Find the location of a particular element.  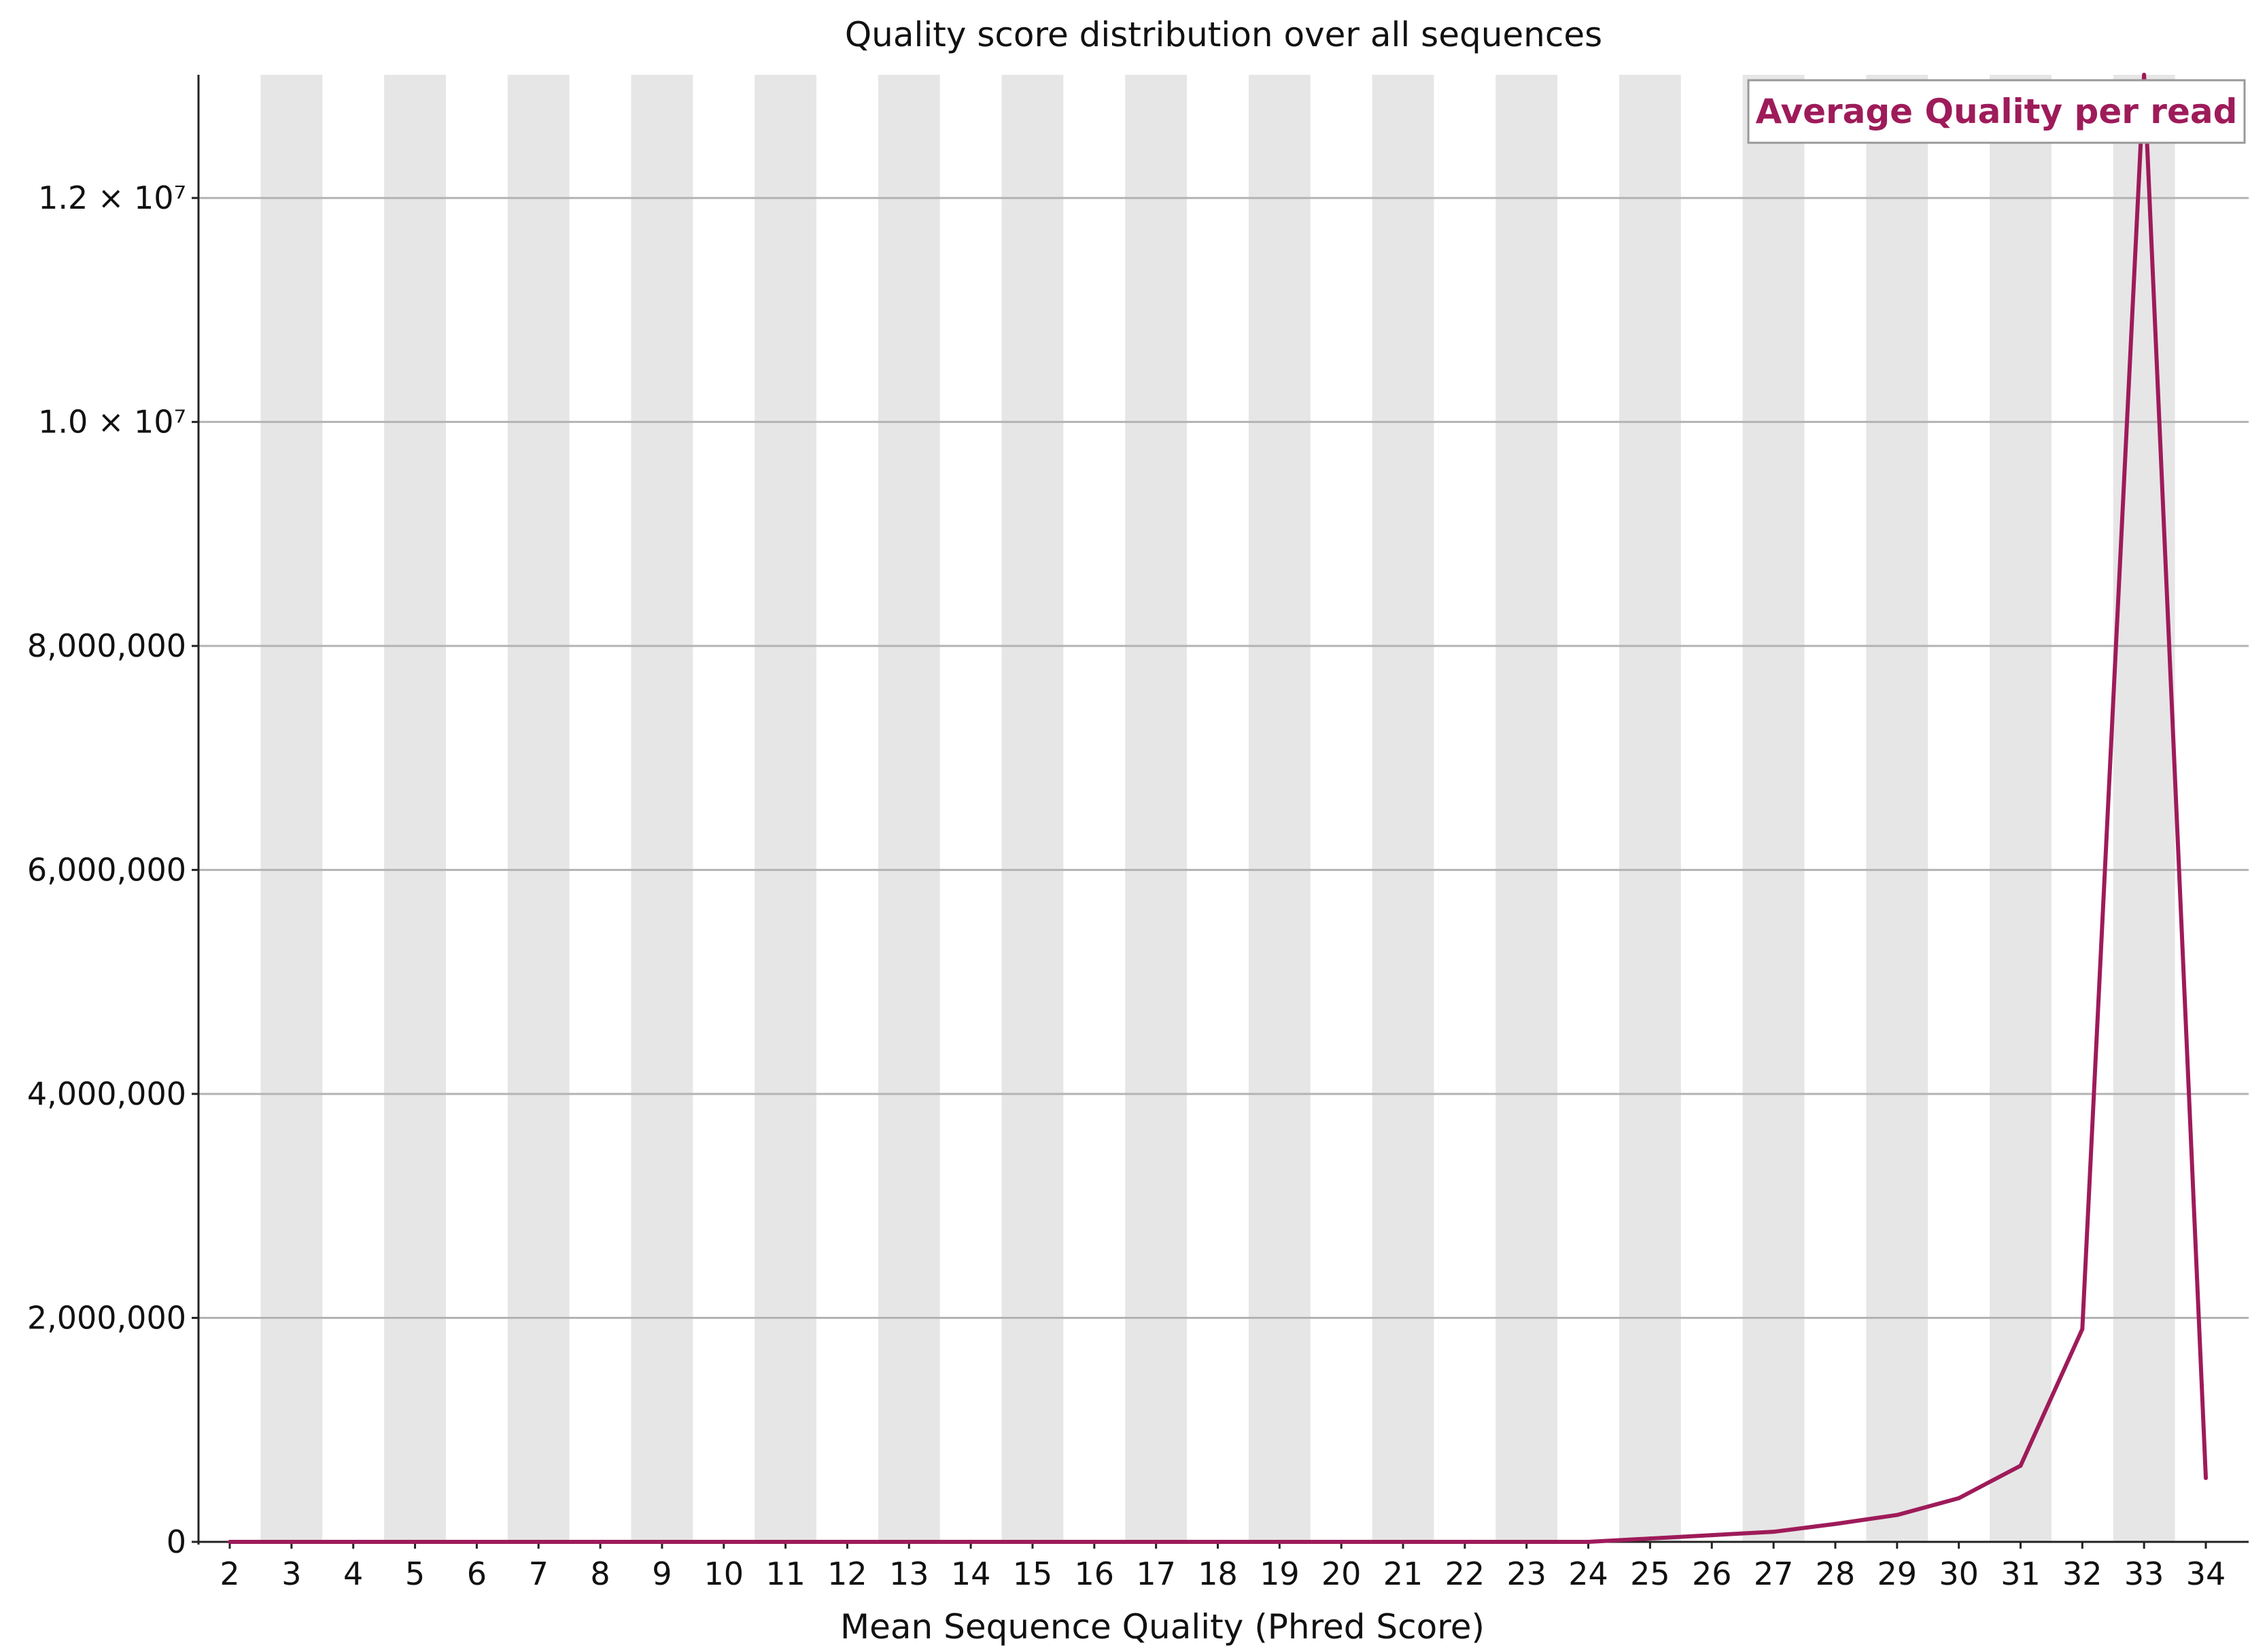

y-tick-label: 6,000,000 is located at coordinates (106, 870).